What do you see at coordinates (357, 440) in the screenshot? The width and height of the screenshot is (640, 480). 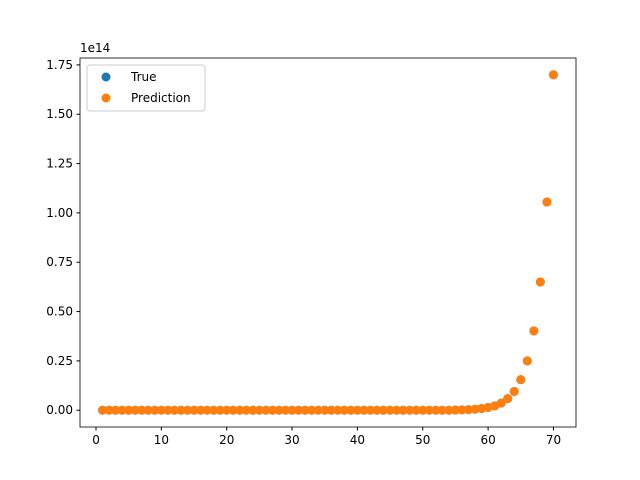 I see `x-tick-label: 40` at bounding box center [357, 440].